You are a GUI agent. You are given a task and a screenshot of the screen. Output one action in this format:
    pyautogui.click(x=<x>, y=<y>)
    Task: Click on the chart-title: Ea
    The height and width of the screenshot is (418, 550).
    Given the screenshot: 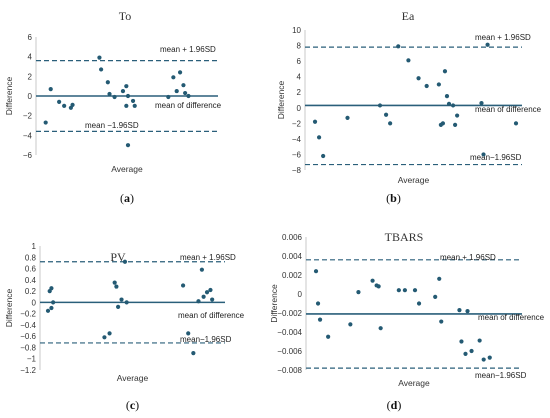 What is the action you would take?
    pyautogui.click(x=408, y=16)
    